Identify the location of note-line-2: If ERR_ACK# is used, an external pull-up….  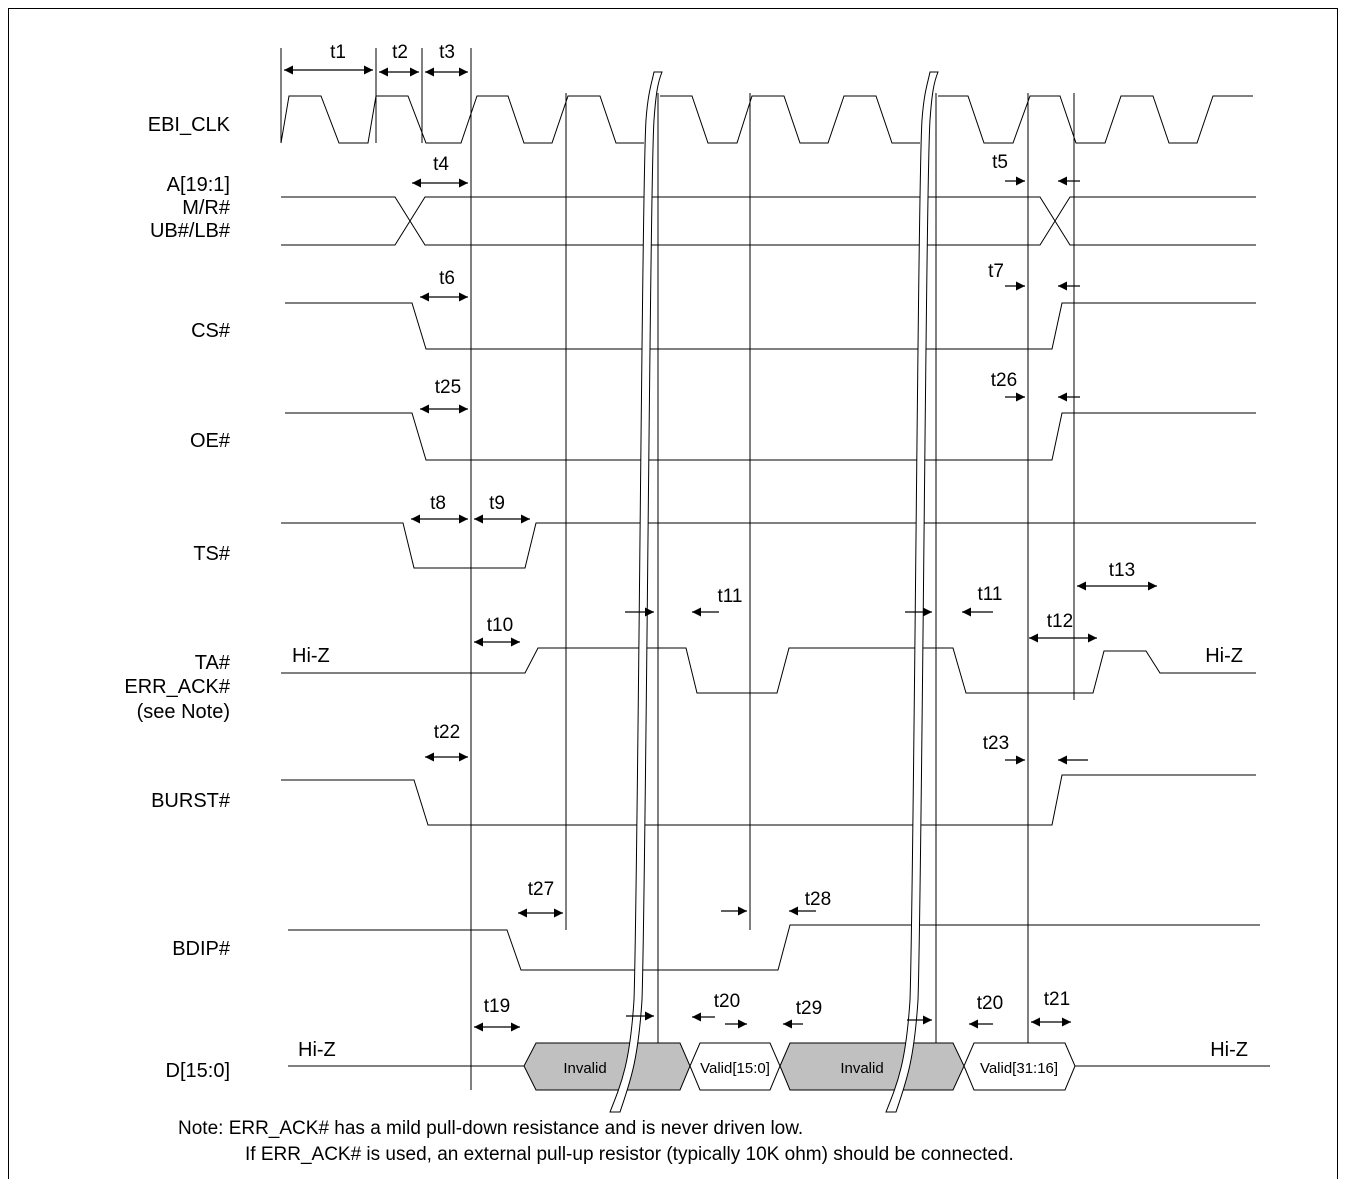
(629, 1154).